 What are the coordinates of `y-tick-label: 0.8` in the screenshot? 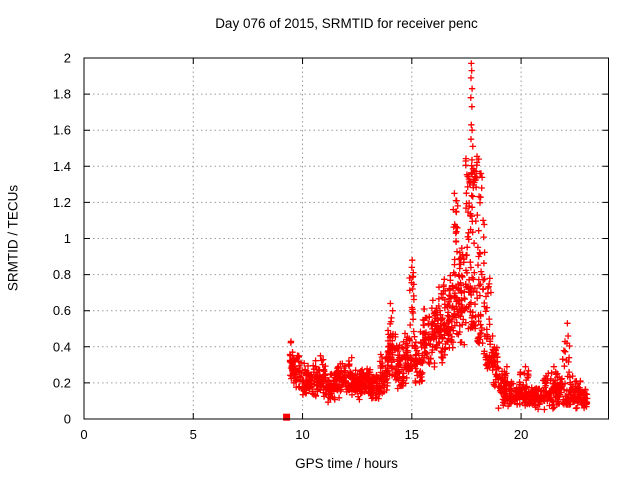 It's located at (62, 274).